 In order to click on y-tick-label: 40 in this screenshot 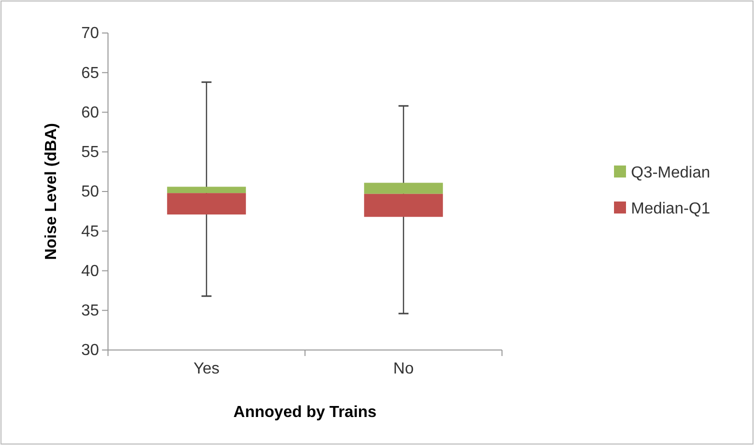, I will do `click(90, 271)`.